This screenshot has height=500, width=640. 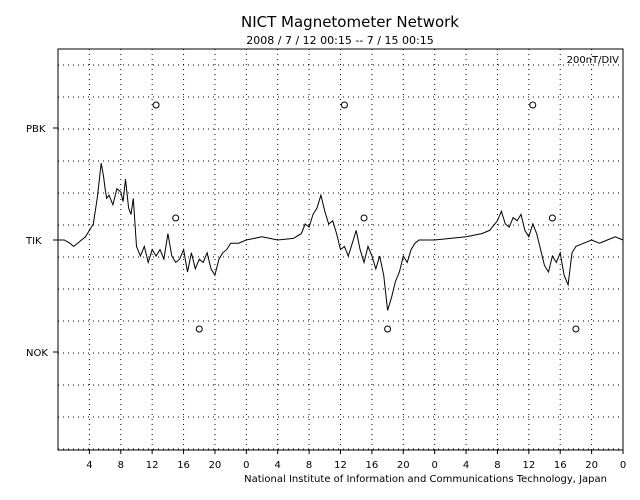 I want to click on station-labels: PBK TIK NOK, so click(x=41, y=241).